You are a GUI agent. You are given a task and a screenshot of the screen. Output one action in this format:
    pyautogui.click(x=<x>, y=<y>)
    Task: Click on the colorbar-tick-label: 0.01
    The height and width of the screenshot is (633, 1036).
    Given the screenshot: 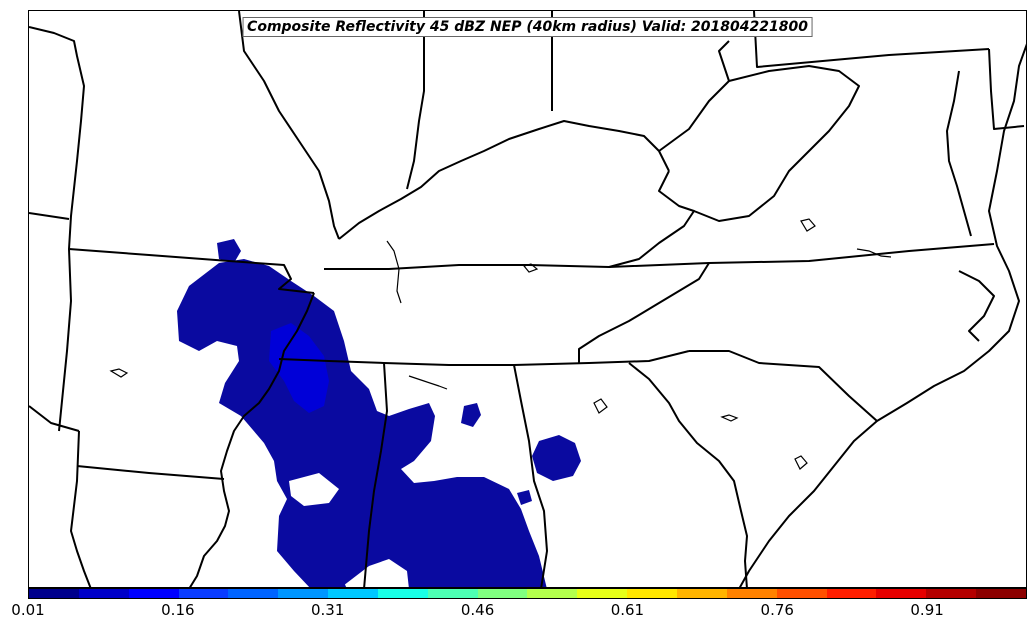 What is the action you would take?
    pyautogui.click(x=28, y=610)
    